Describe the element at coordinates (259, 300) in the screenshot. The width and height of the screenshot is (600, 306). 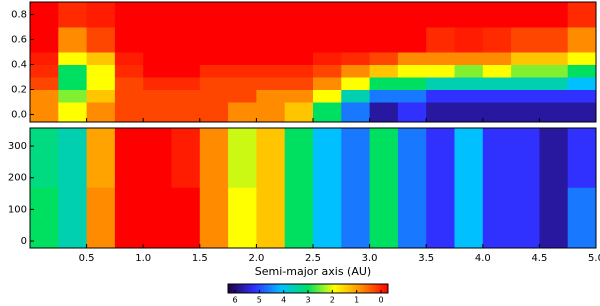
I see `colorbar-tick-label: 5` at that location.